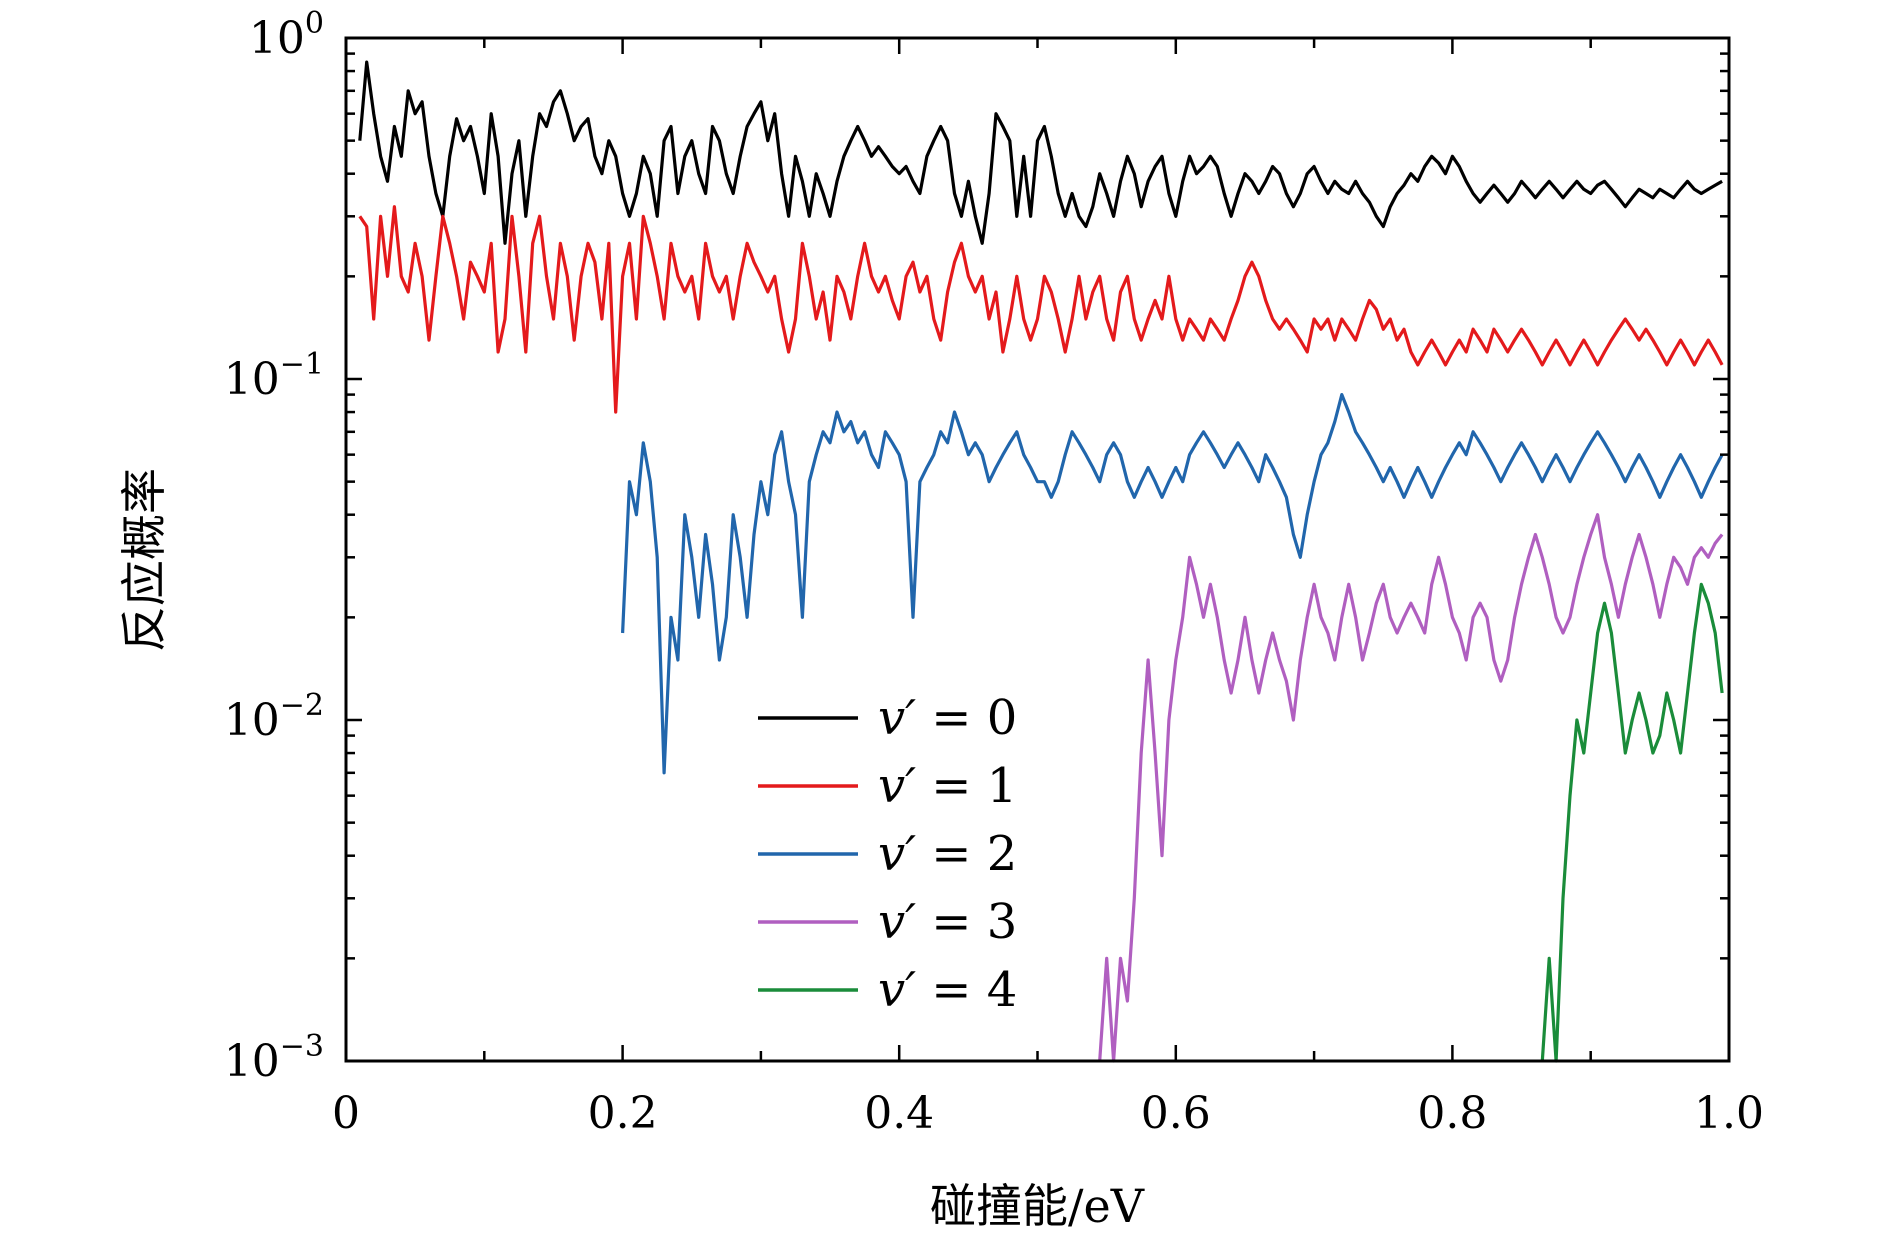 The height and width of the screenshot is (1241, 1890). I want to click on x-tick-label: 0.6, so click(1176, 1113).